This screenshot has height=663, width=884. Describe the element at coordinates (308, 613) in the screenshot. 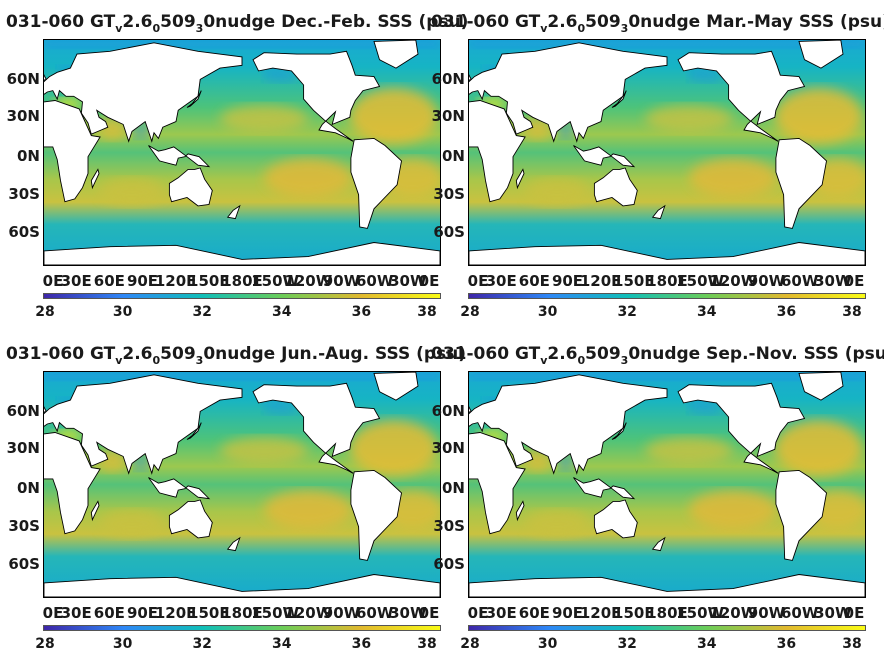

I see `lon-tick-label: 120W` at that location.